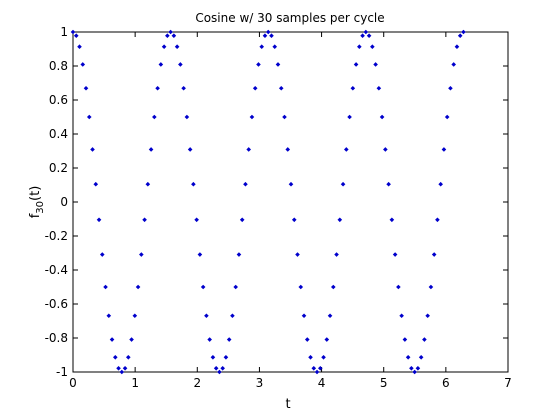 The image size is (560, 420). I want to click on y-axis-label: f30(t), so click(37, 202).